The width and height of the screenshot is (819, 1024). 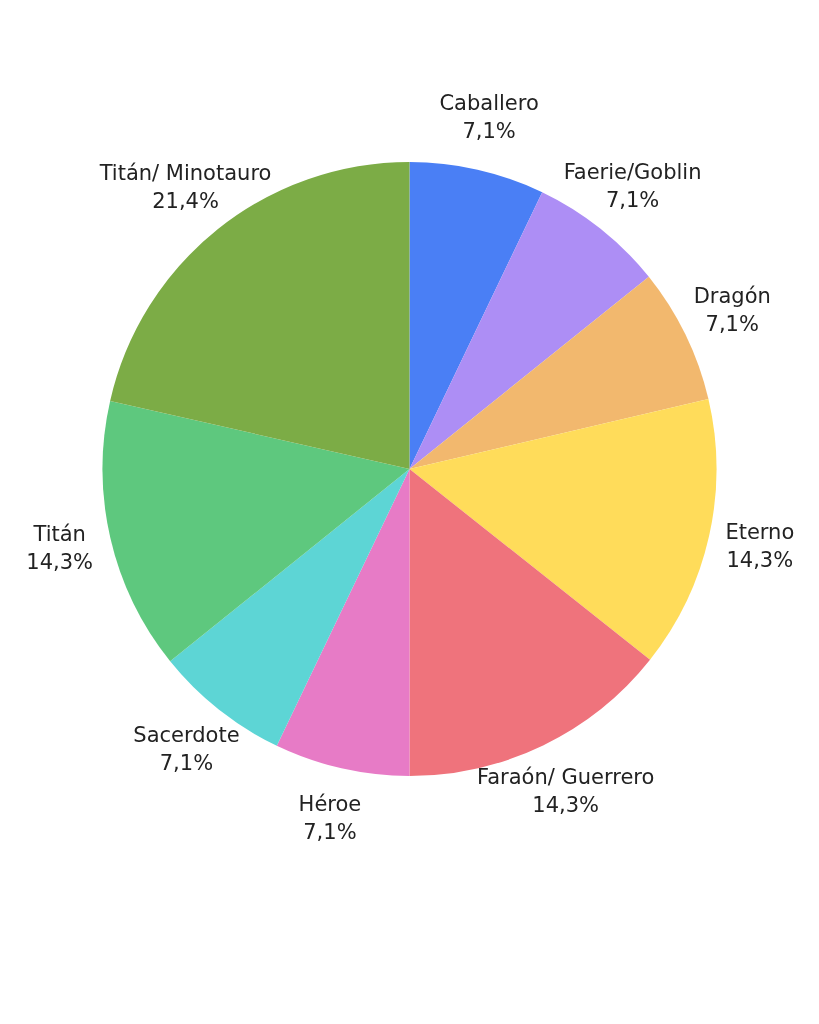 What do you see at coordinates (632, 172) in the screenshot?
I see `slice-label: Faerie/Goblin` at bounding box center [632, 172].